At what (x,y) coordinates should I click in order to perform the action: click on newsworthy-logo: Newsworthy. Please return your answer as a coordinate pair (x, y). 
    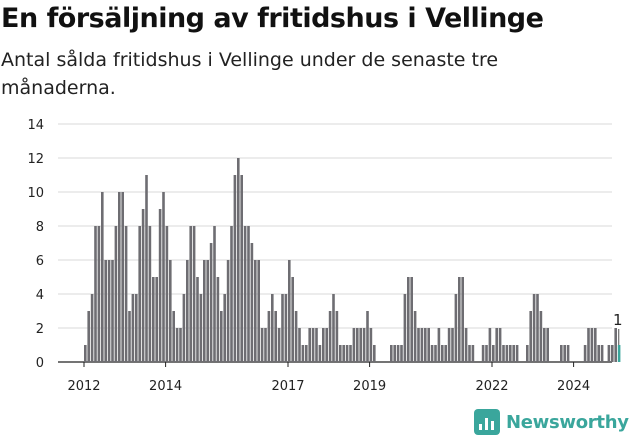
    Looking at the image, I should click on (551, 422).